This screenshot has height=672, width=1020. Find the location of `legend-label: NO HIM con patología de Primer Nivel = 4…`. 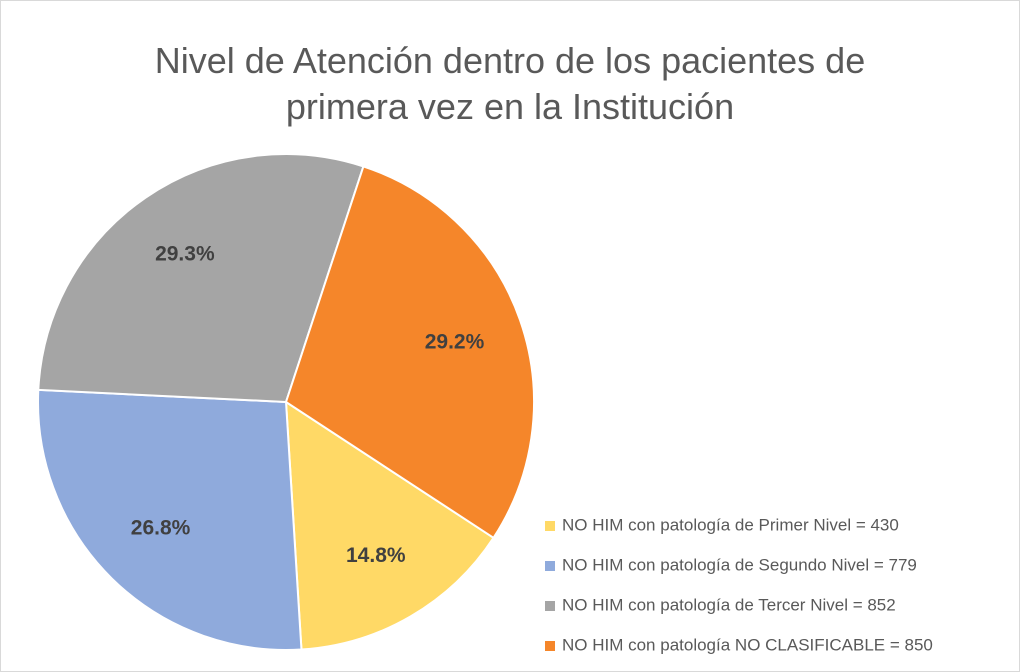

legend-label: NO HIM con patología de Primer Nivel = 4… is located at coordinates (730, 524).